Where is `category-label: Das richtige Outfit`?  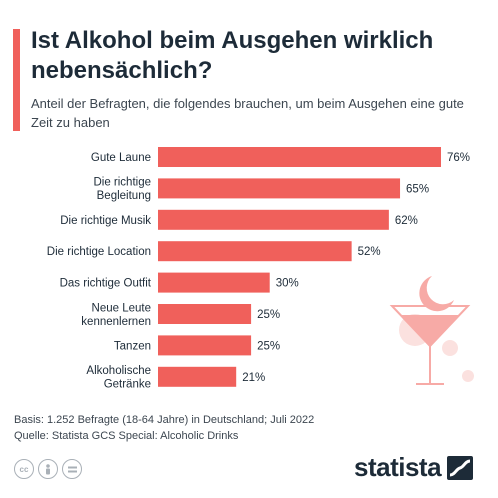 category-label: Das richtige Outfit is located at coordinates (106, 284).